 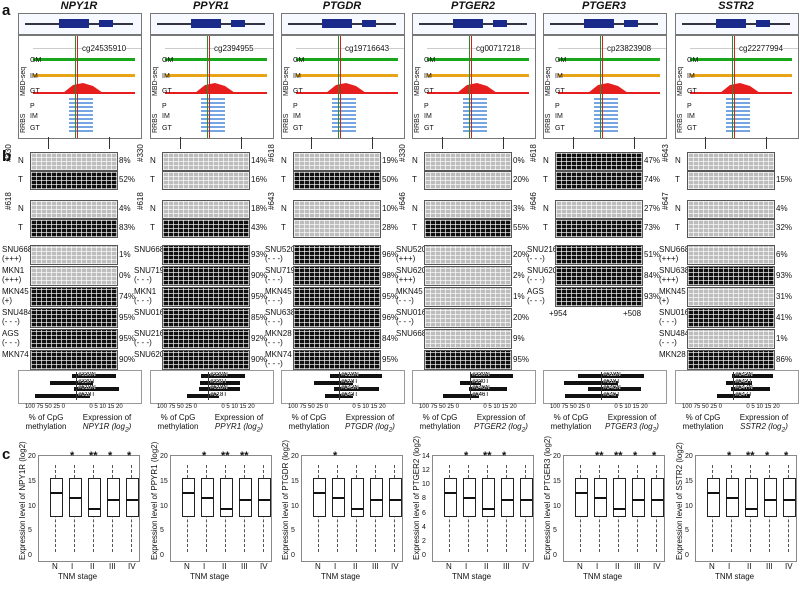 What do you see at coordinates (406, 258) in the screenshot?
I see `cell-line-expression: (+++)` at bounding box center [406, 258].